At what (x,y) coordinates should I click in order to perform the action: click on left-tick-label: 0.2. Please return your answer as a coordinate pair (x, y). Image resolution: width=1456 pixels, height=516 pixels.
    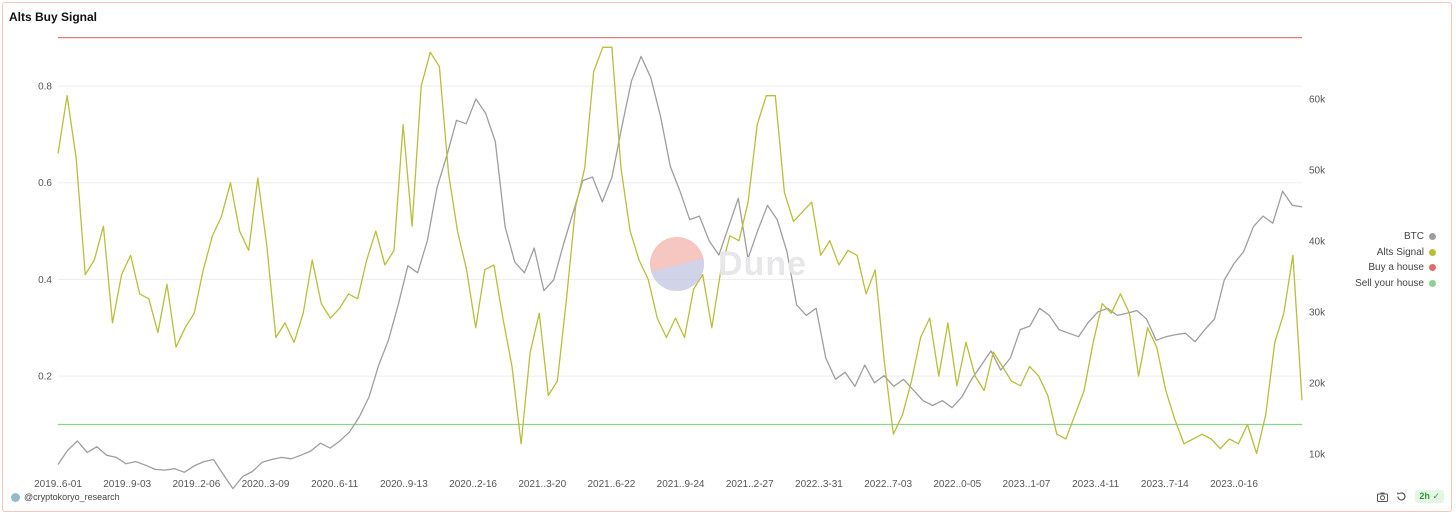
    Looking at the image, I should click on (45, 377).